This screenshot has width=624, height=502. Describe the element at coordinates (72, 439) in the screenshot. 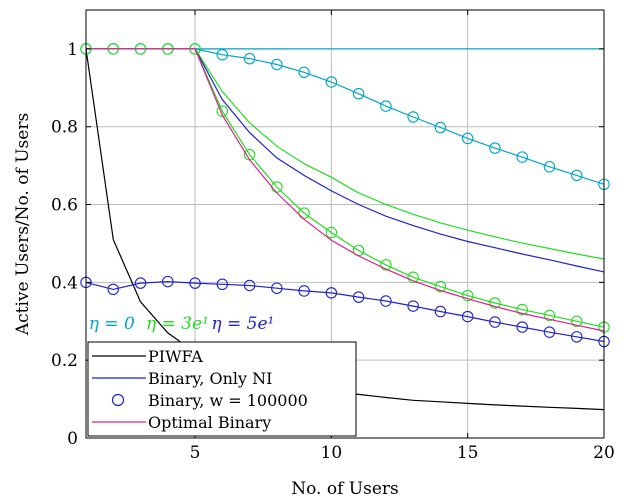

I see `y-tick-label: 0` at that location.